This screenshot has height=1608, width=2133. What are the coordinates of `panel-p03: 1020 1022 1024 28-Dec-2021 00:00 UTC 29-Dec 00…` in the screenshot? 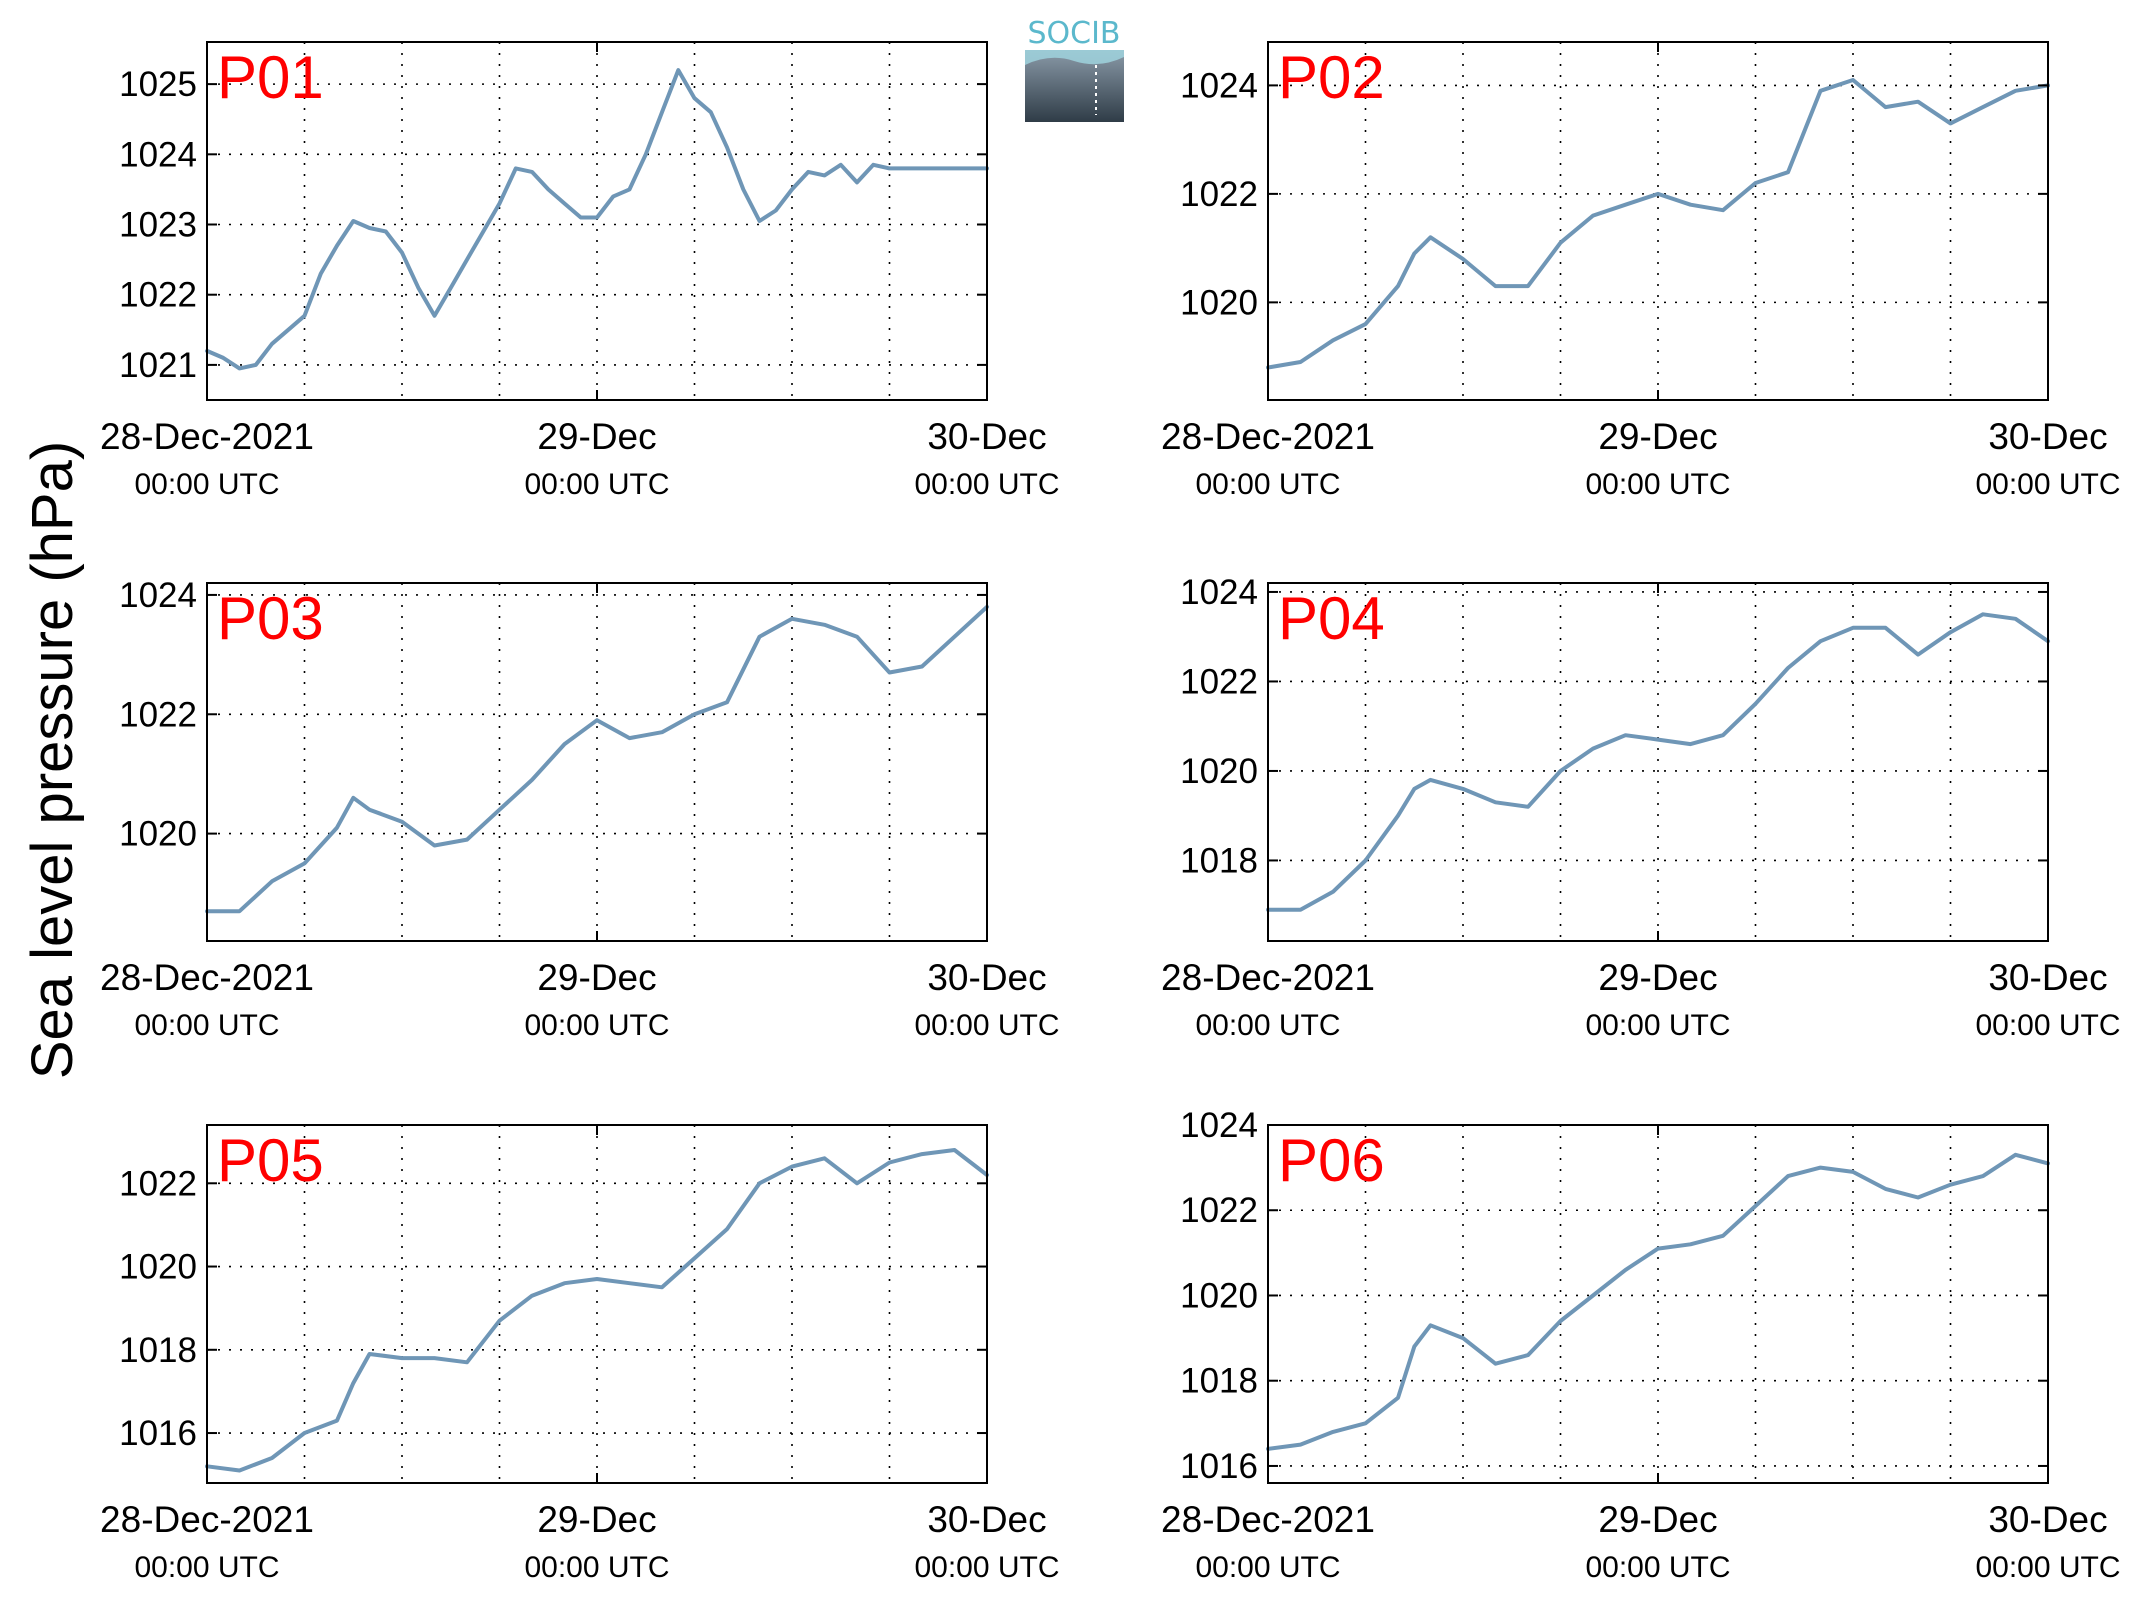 It's located at (579, 809).